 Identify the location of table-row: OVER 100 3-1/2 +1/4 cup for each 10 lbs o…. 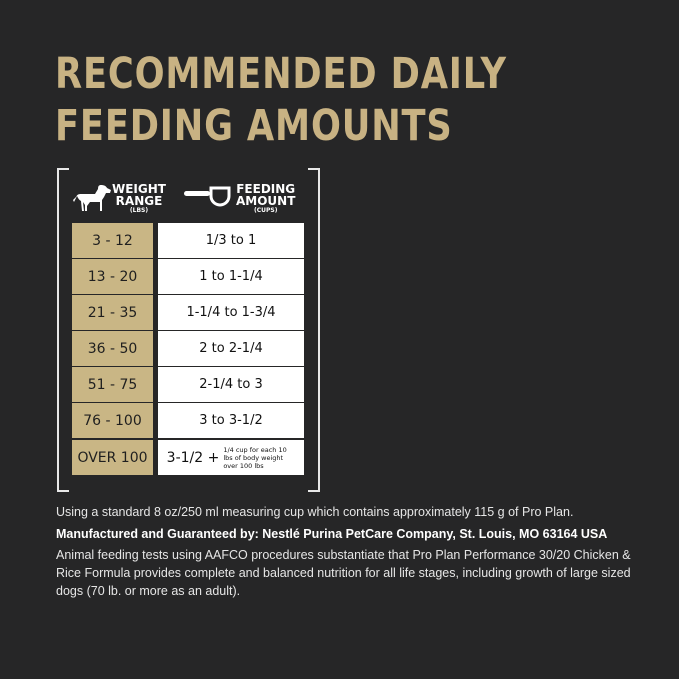
(188, 457).